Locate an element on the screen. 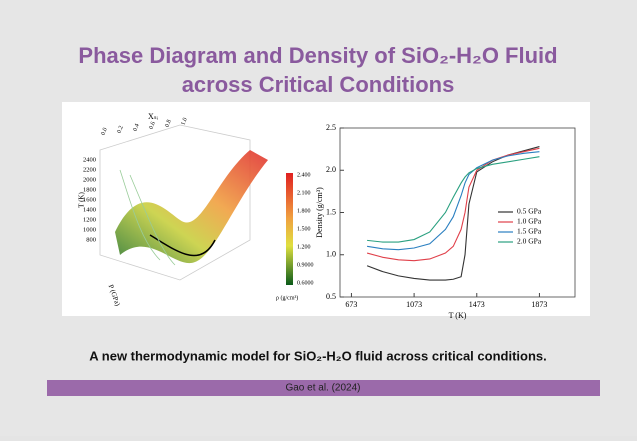 This screenshot has height=441, width=637. x-axis-label: T (K) is located at coordinates (458, 315).